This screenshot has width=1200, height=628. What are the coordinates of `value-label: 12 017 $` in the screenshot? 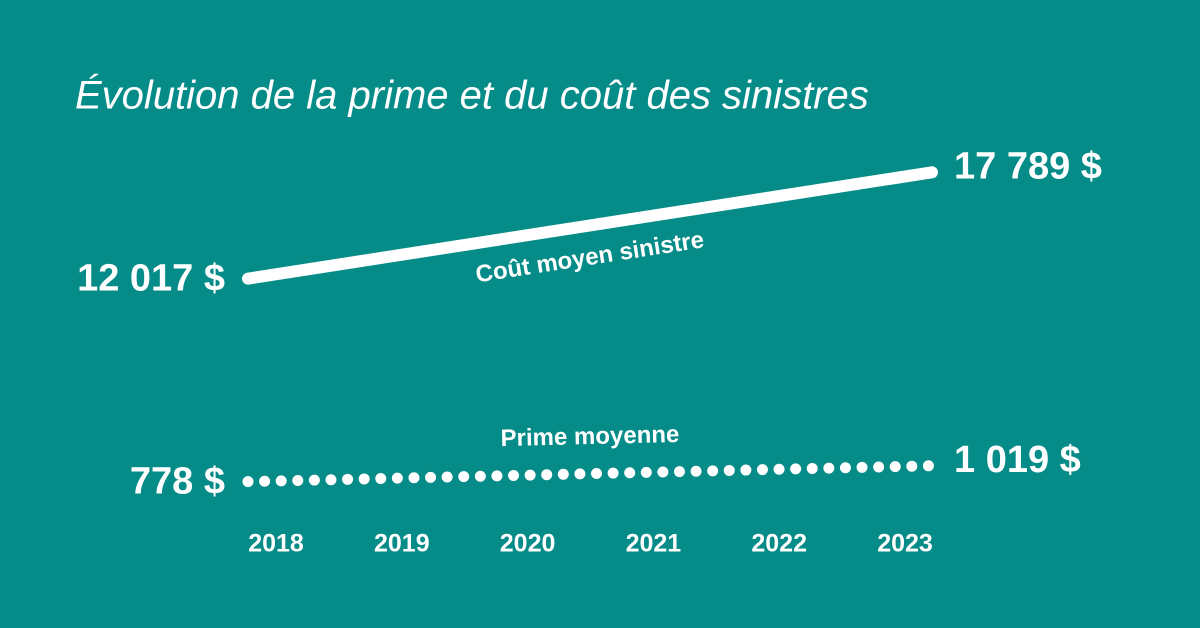 It's located at (151, 279).